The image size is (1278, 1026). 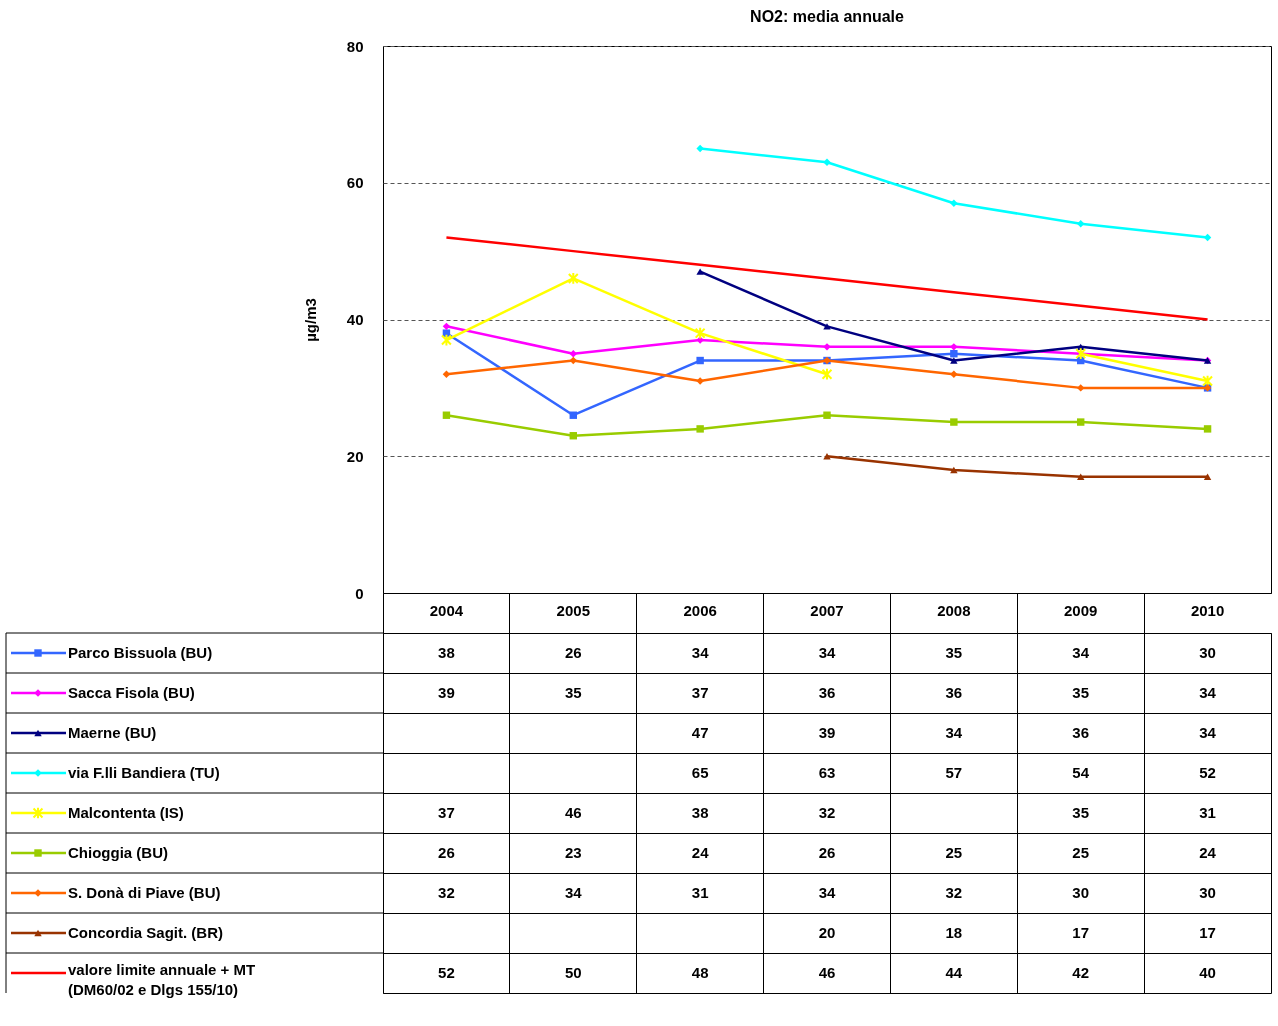 What do you see at coordinates (954, 610) in the screenshot?
I see `x-tick-label: 2008` at bounding box center [954, 610].